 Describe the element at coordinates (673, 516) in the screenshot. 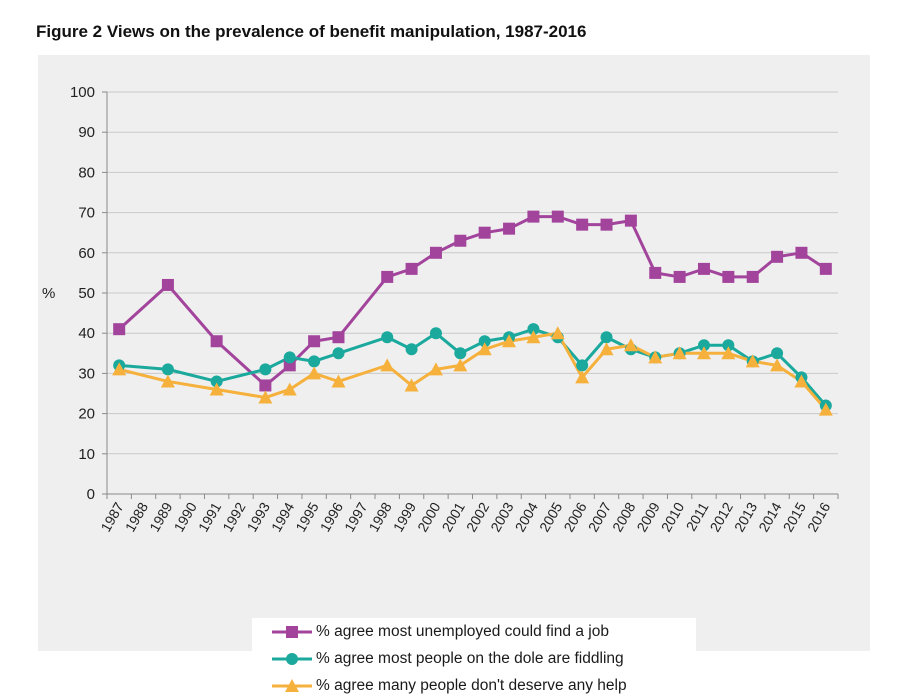

I see `x-tick-label: 2010` at that location.